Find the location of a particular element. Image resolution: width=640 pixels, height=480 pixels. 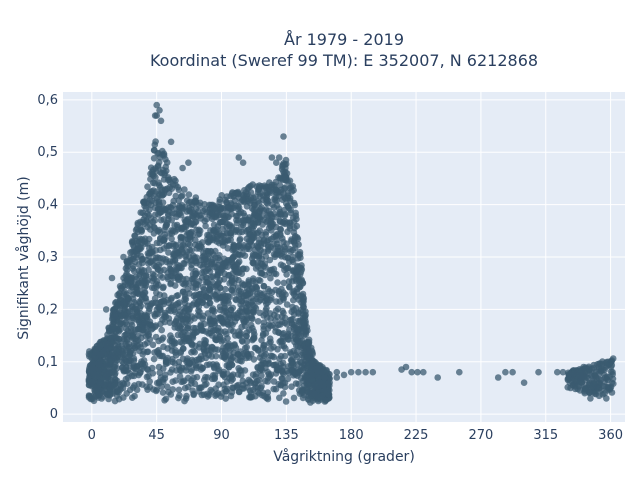

x-axis-ticks: 0 45 90 135 180 225 270 315 360 is located at coordinates (355, 435).